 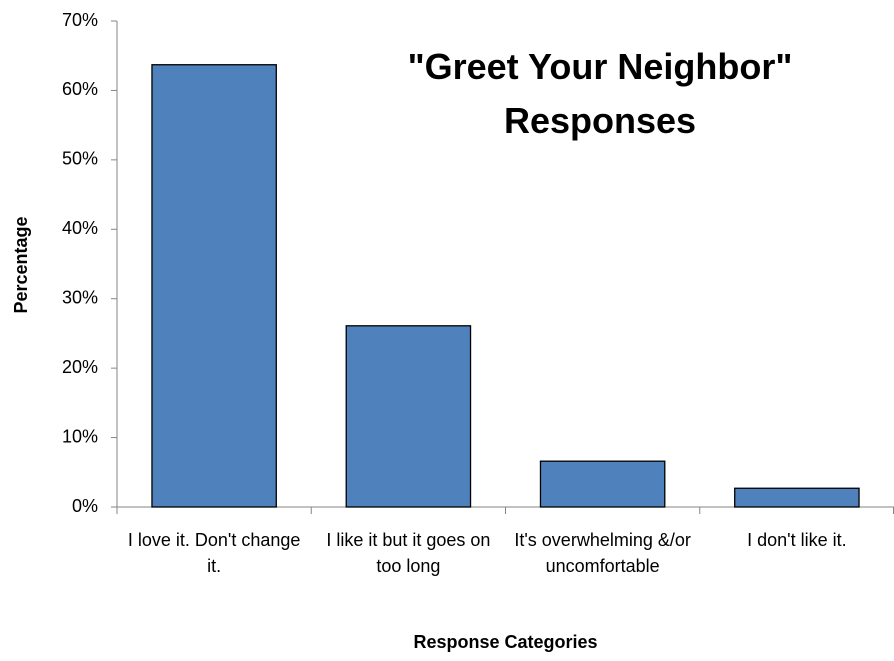 What do you see at coordinates (80, 228) in the screenshot?
I see `y-tick-label: 40%` at bounding box center [80, 228].